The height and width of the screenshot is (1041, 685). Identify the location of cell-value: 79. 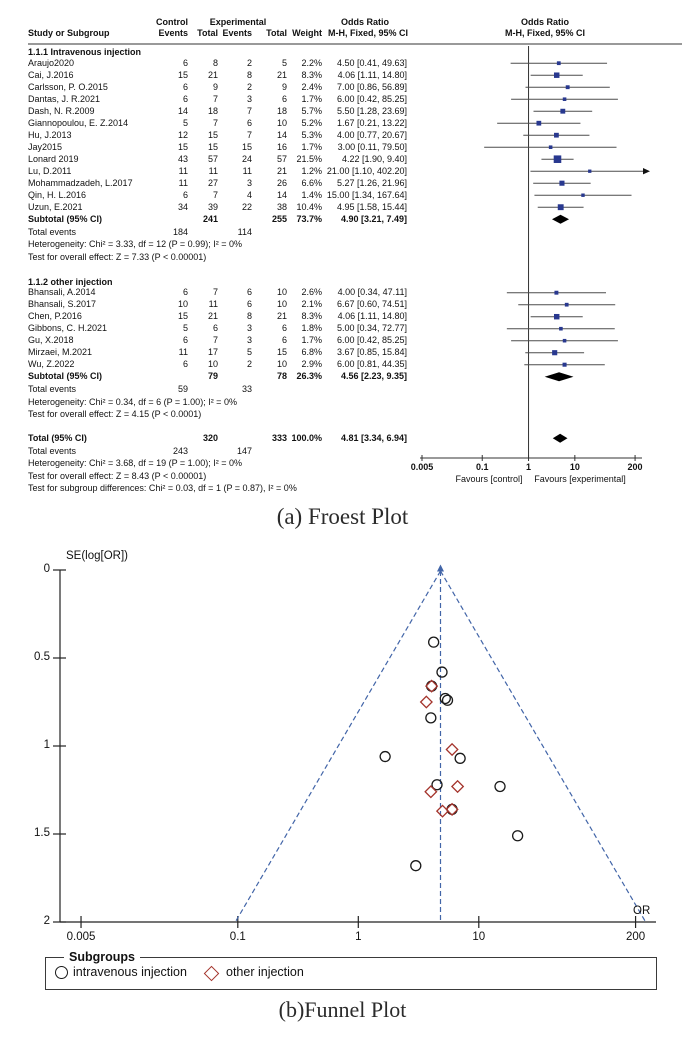
(212, 376).